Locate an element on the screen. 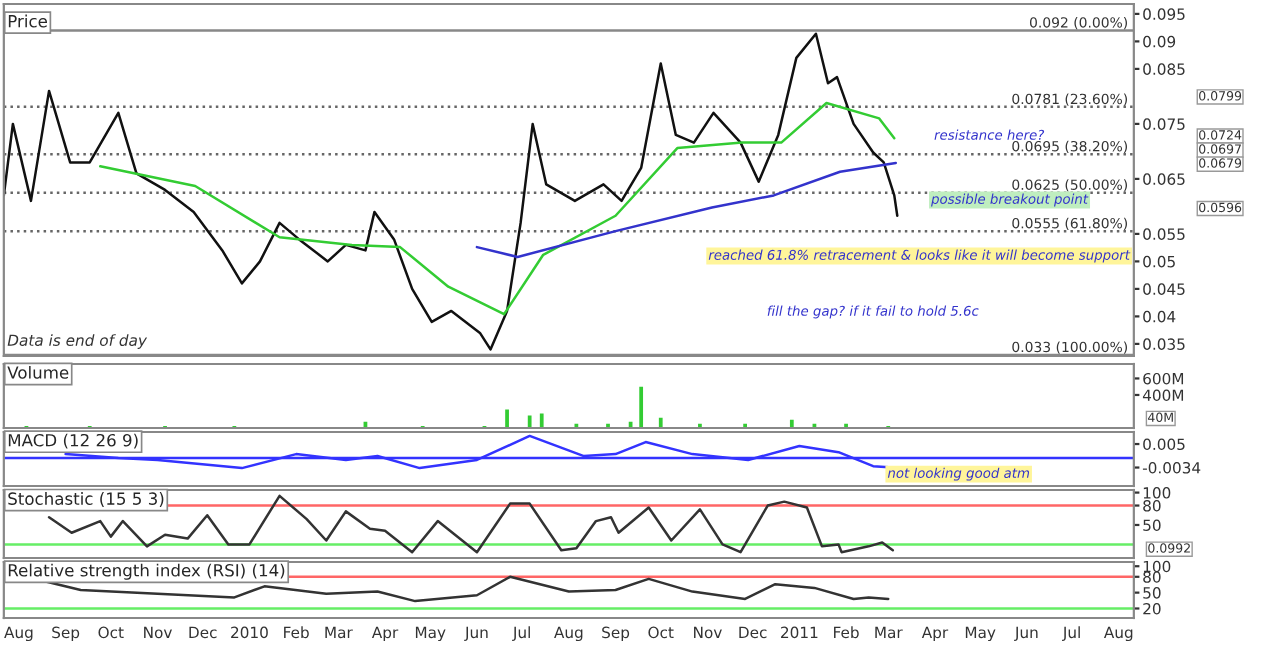 The width and height of the screenshot is (1280, 652). chart-title: Relative strength index (RSI) (14) is located at coordinates (146, 571).